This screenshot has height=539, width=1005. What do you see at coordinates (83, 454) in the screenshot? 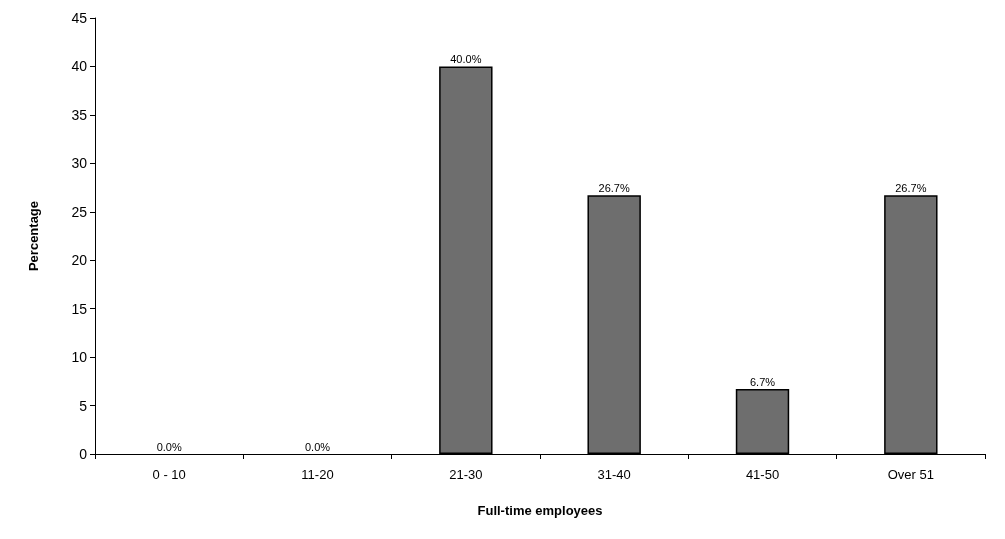
I see `y-tick-label: 0` at bounding box center [83, 454].